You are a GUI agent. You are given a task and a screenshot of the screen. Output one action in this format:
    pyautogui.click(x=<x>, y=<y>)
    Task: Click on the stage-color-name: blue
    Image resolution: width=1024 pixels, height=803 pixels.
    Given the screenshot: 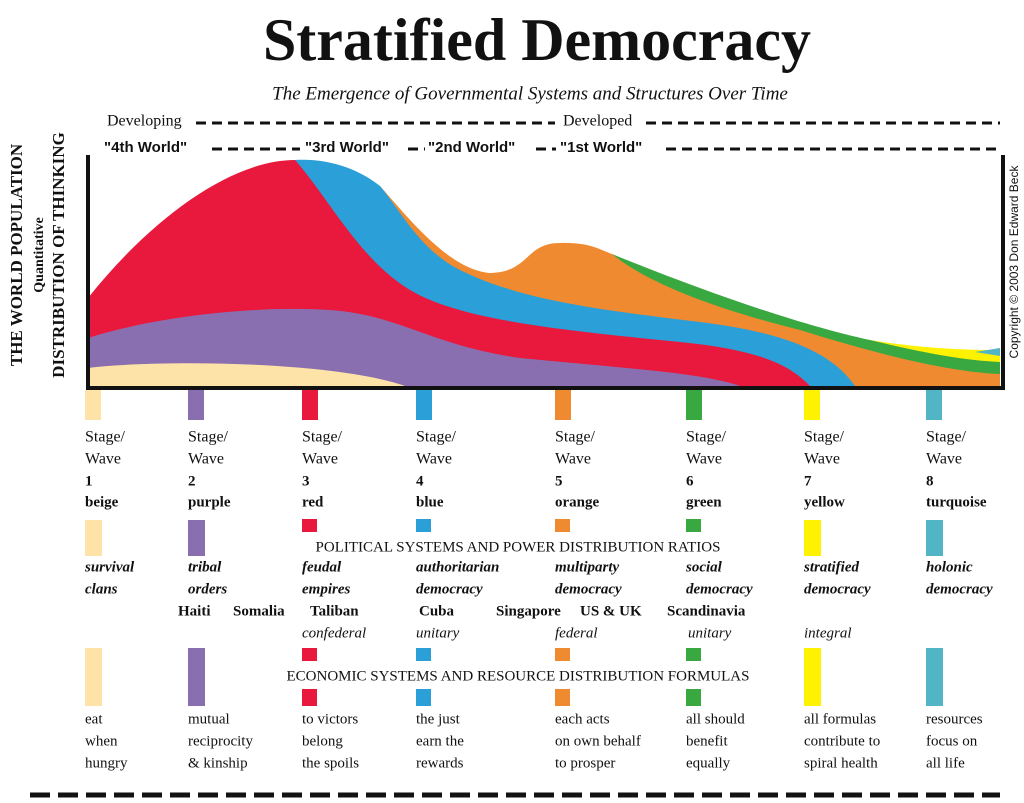 What is the action you would take?
    pyautogui.click(x=430, y=502)
    